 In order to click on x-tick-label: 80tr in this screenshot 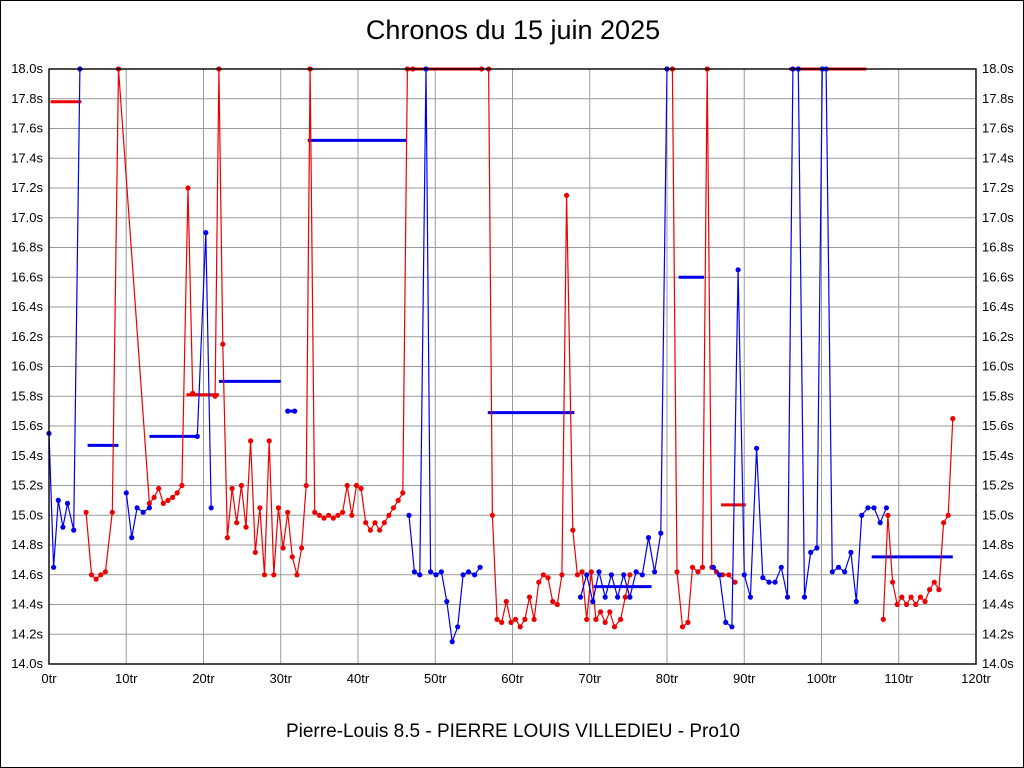, I will do `click(667, 678)`.